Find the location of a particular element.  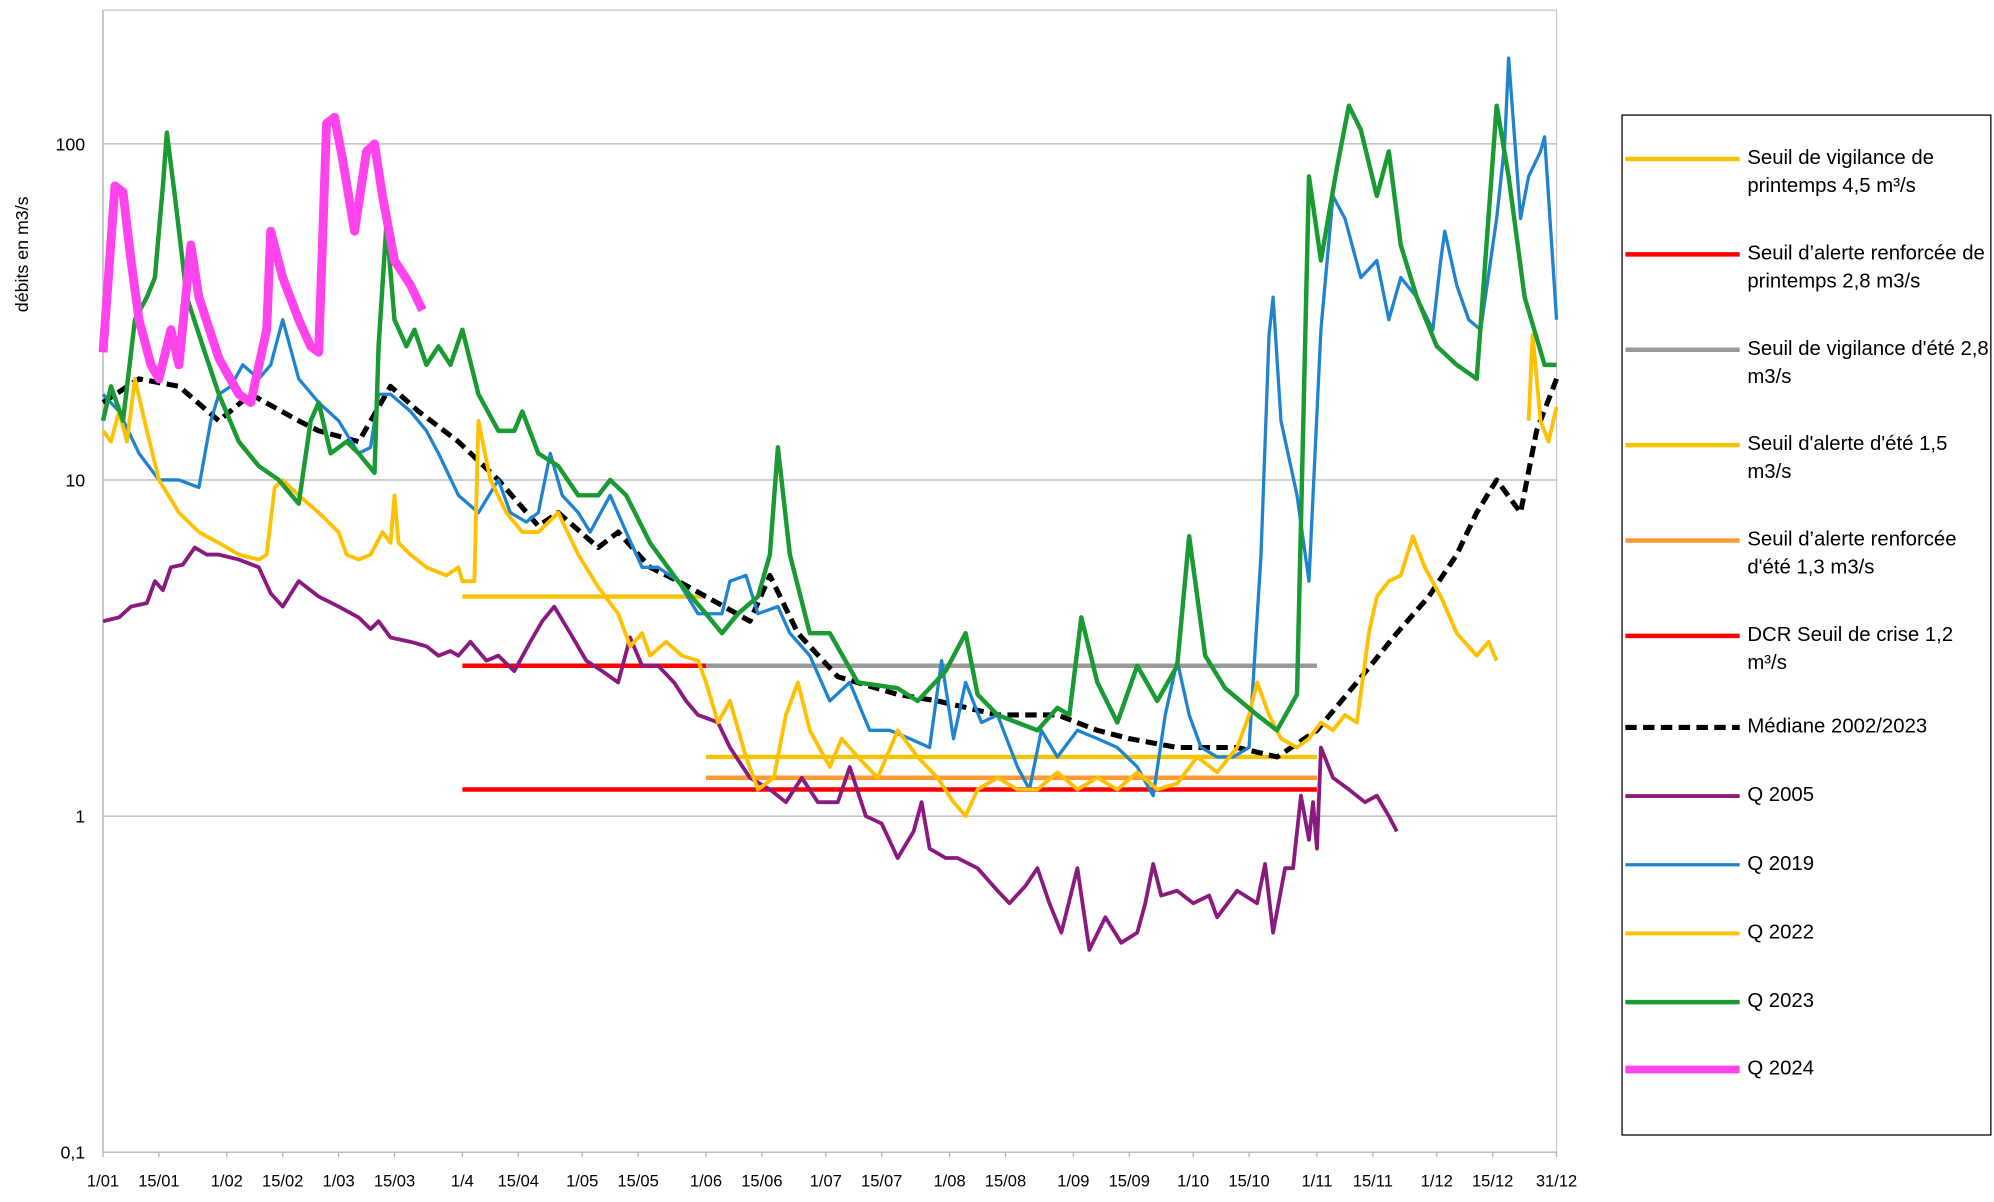

x-tick-label: 31/12 is located at coordinates (1556, 1180).